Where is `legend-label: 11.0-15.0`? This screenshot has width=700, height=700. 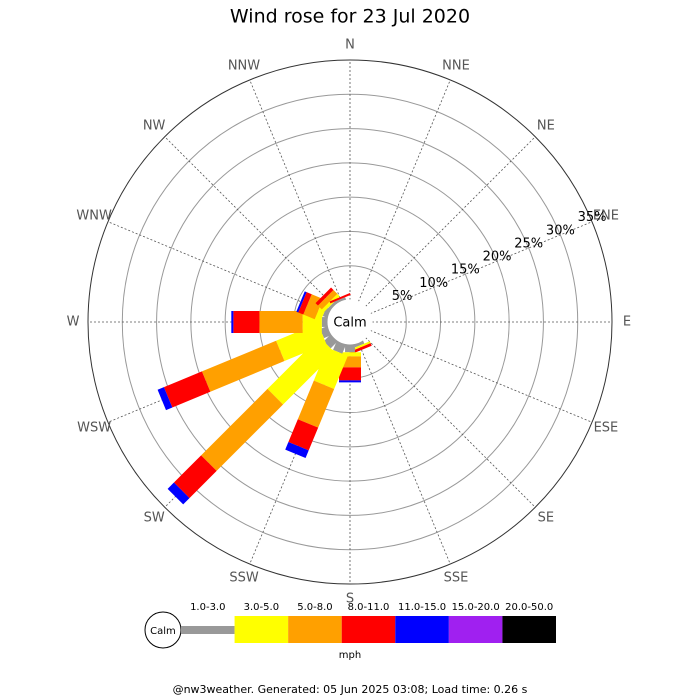 legend-label: 11.0-15.0 is located at coordinates (422, 607).